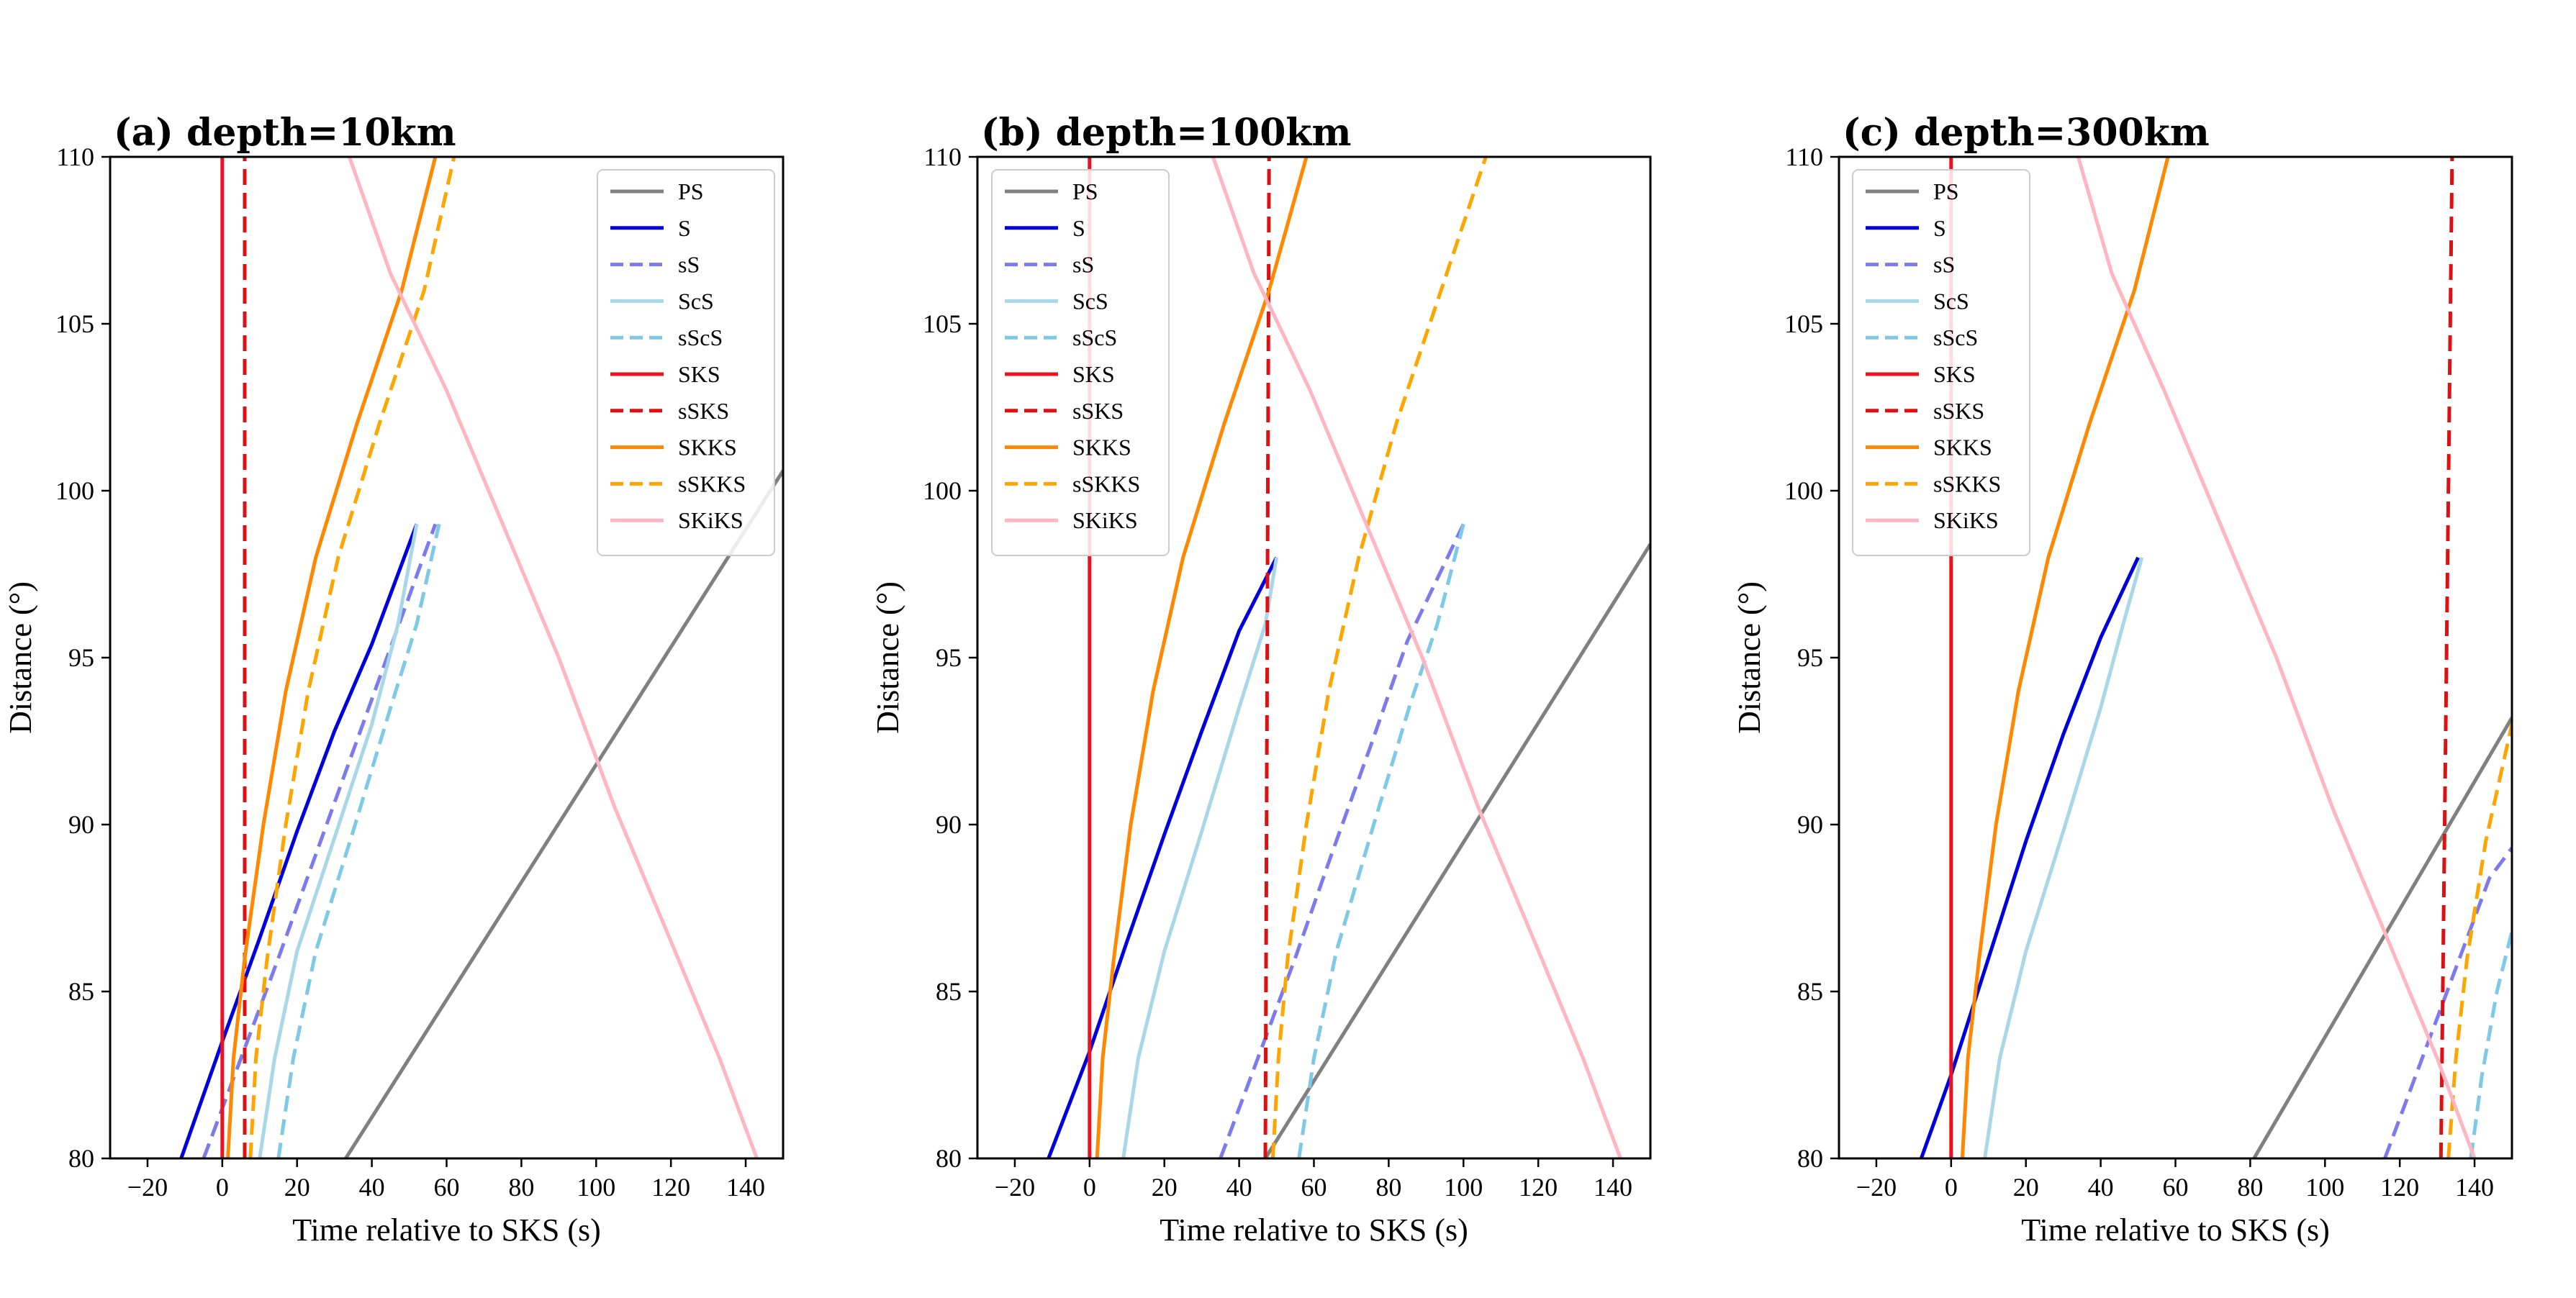  What do you see at coordinates (1967, 483) in the screenshot?
I see `legend-label-sskks: sSKKS` at bounding box center [1967, 483].